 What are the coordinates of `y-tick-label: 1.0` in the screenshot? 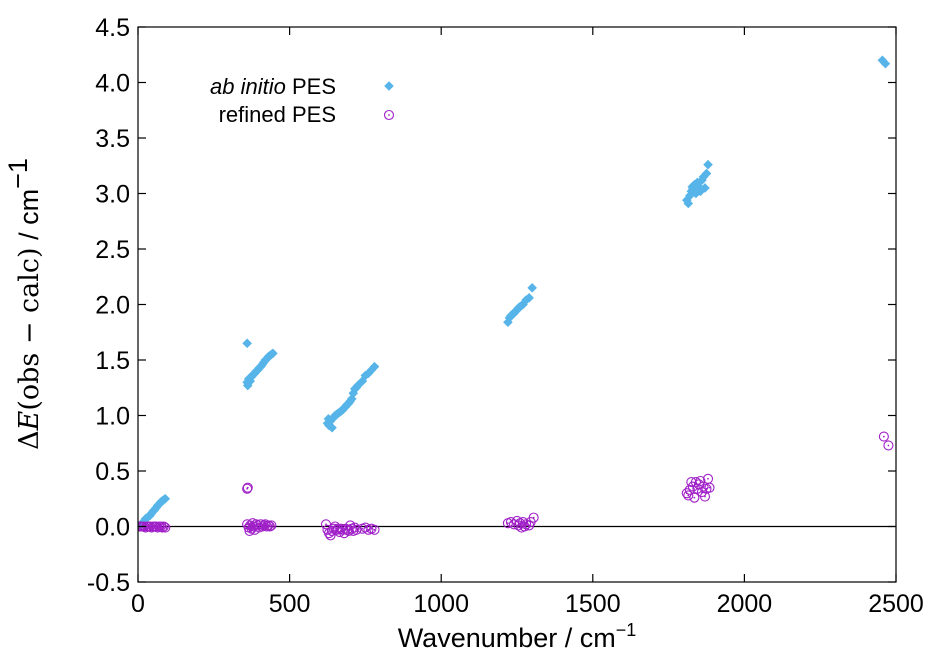 It's located at (112, 417).